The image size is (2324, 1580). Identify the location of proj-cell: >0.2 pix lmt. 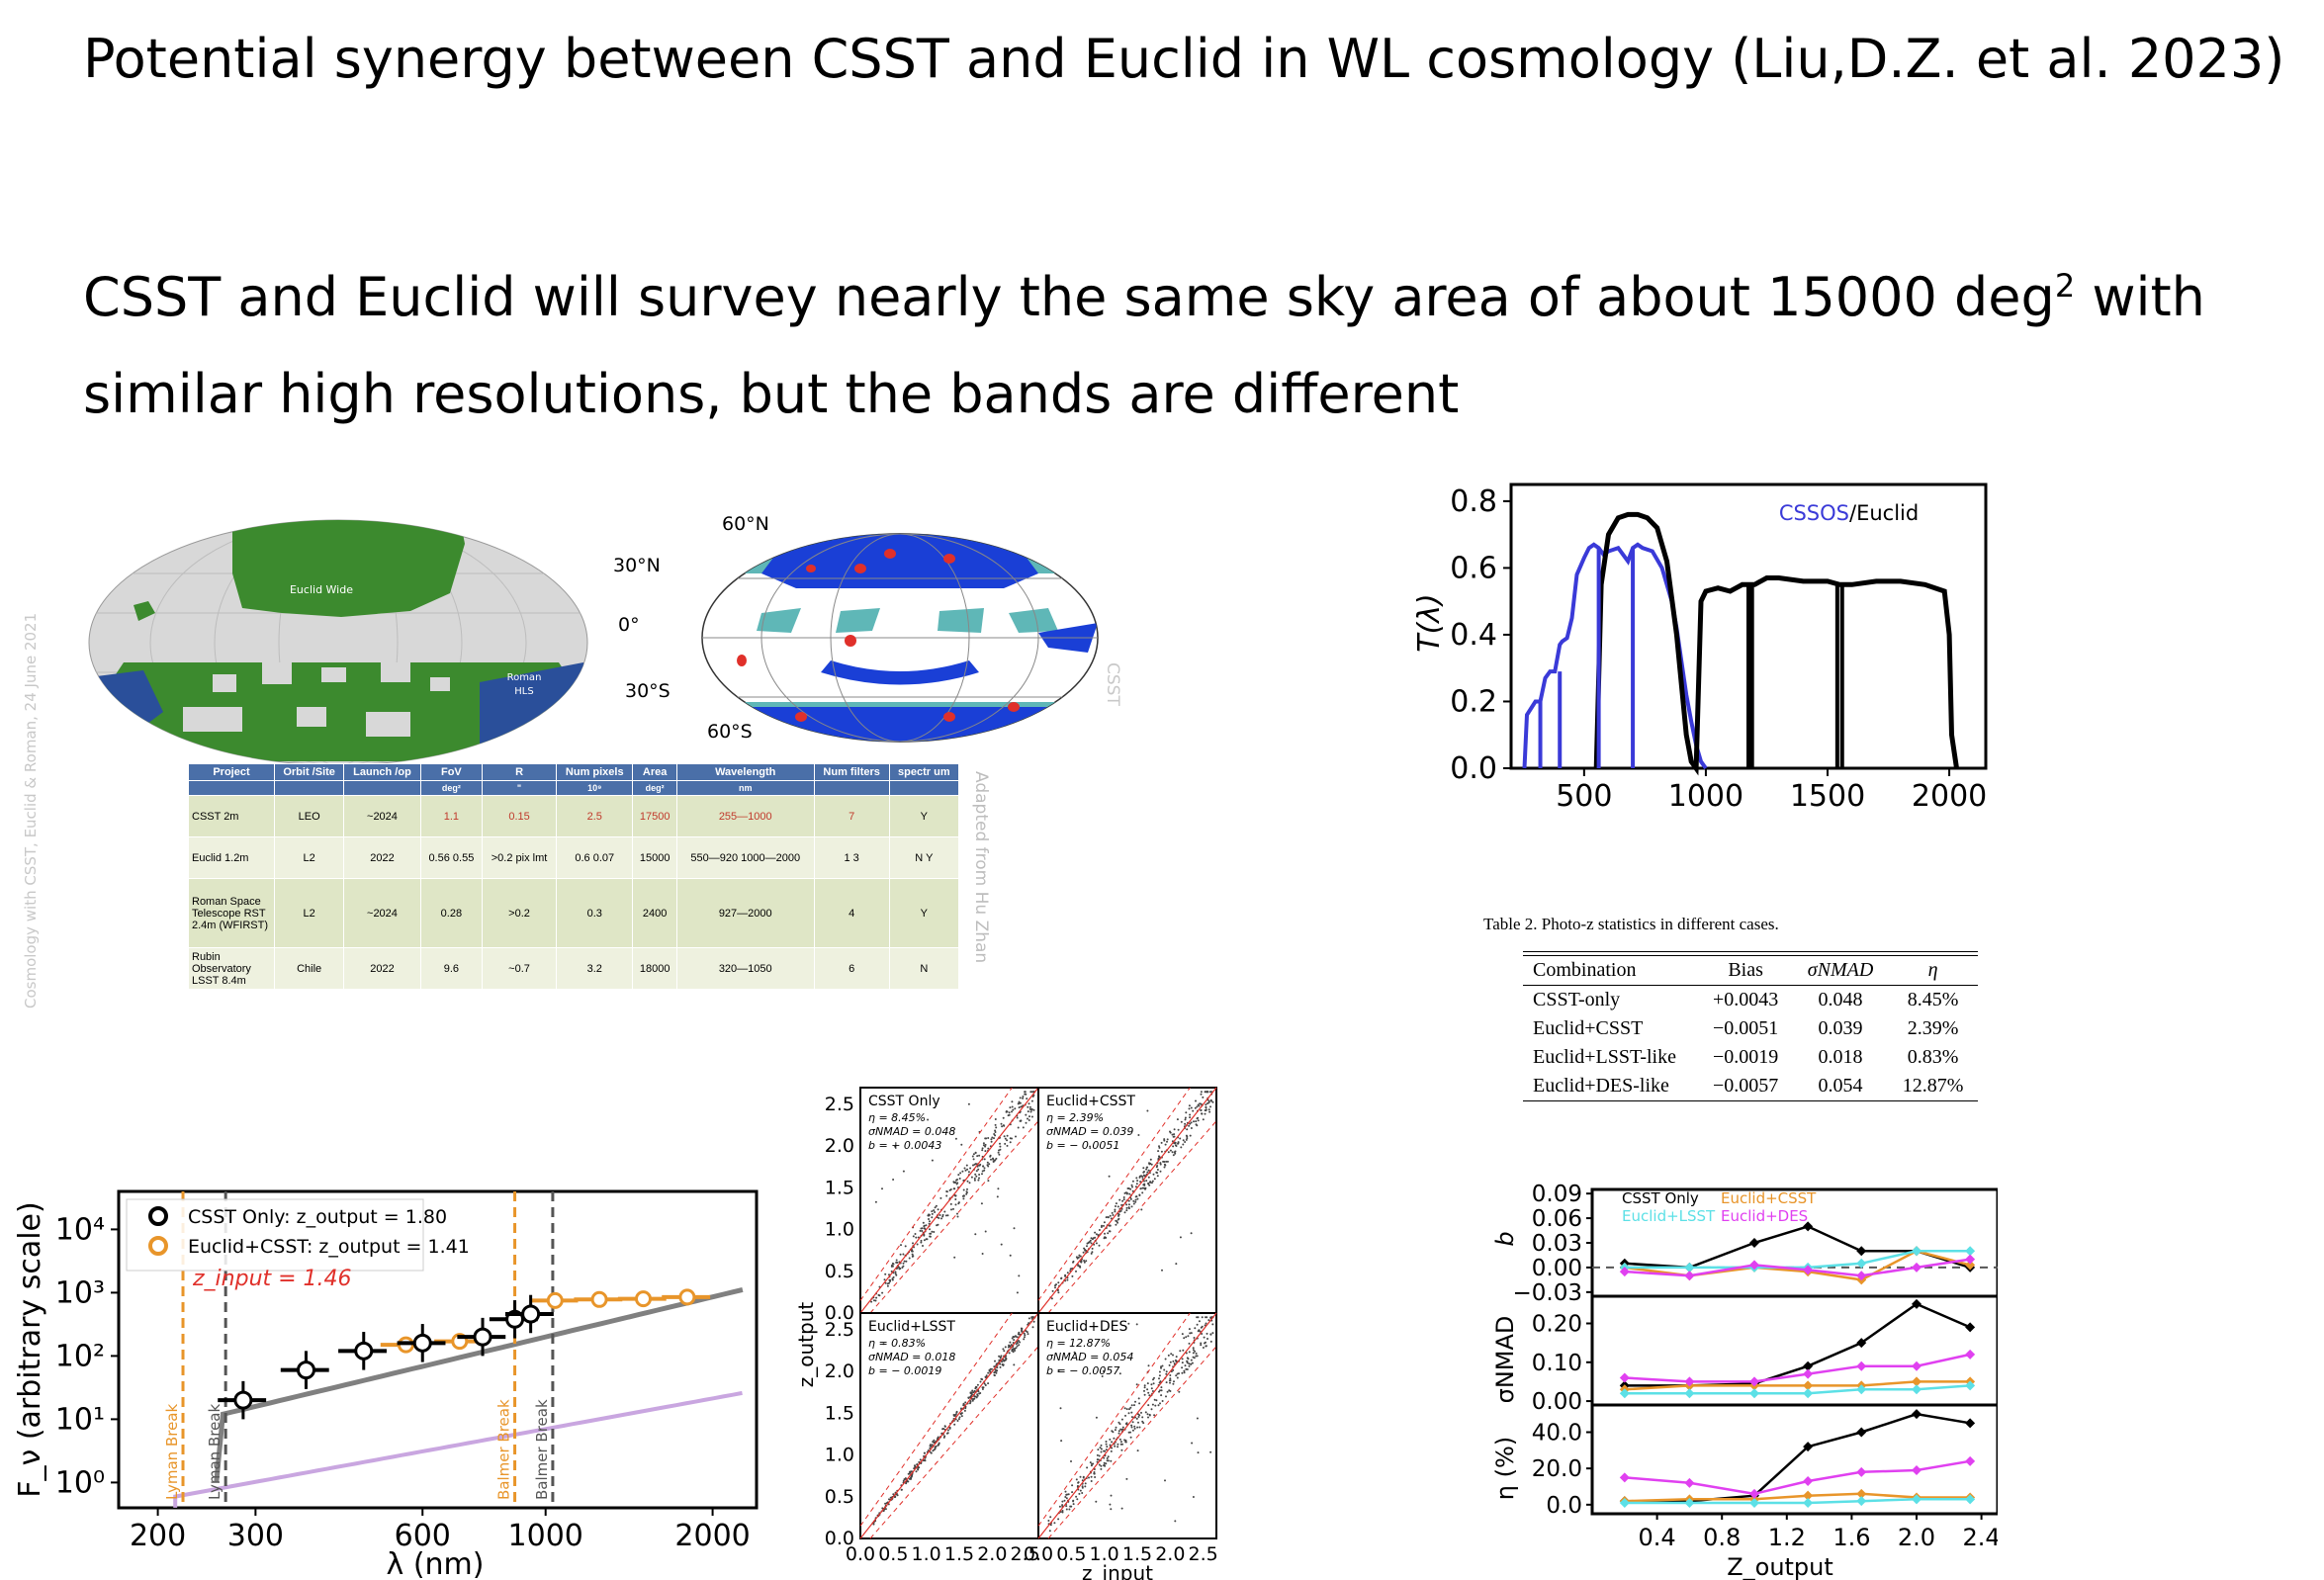
(520, 858).